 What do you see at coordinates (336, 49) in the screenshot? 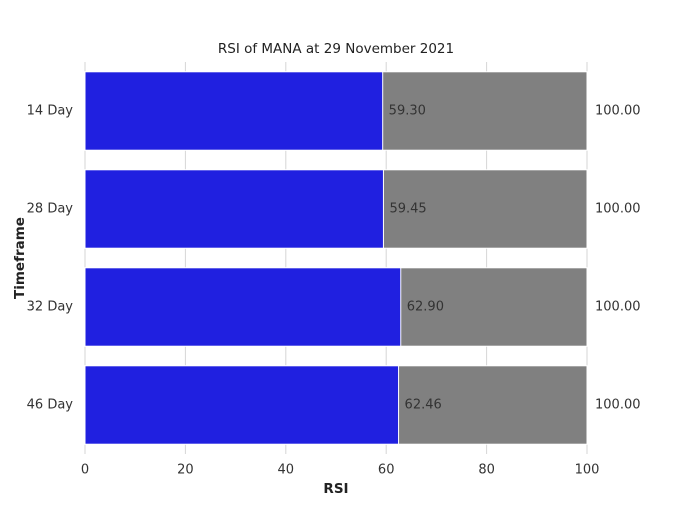
I see `chart-title: RSI of MANA at 29 November 2021` at bounding box center [336, 49].